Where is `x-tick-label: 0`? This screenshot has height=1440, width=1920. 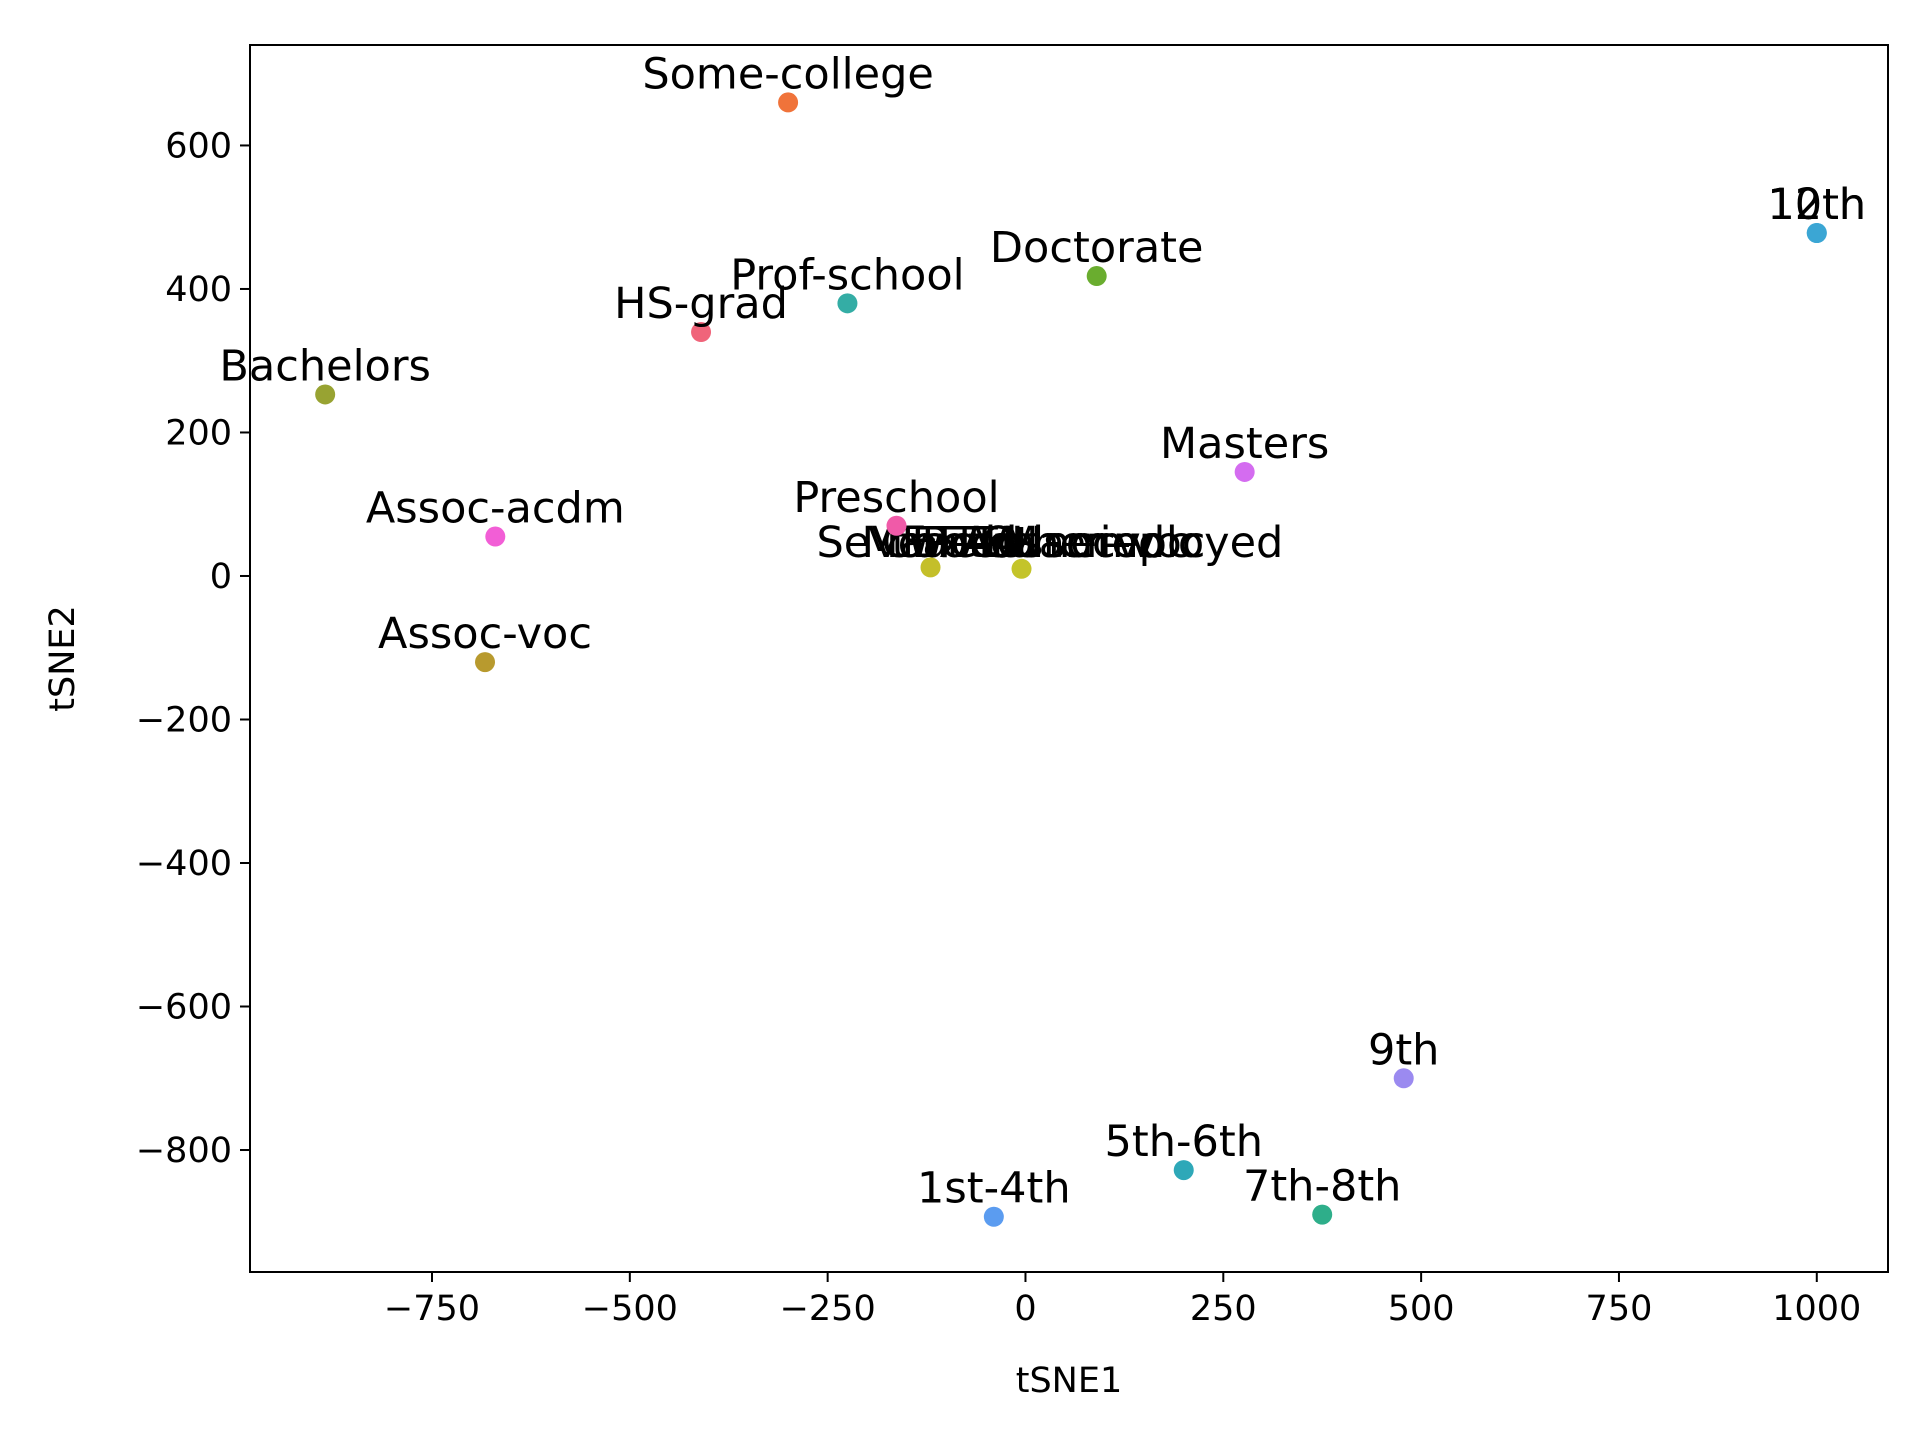
x-tick-label: 0 is located at coordinates (1025, 1309).